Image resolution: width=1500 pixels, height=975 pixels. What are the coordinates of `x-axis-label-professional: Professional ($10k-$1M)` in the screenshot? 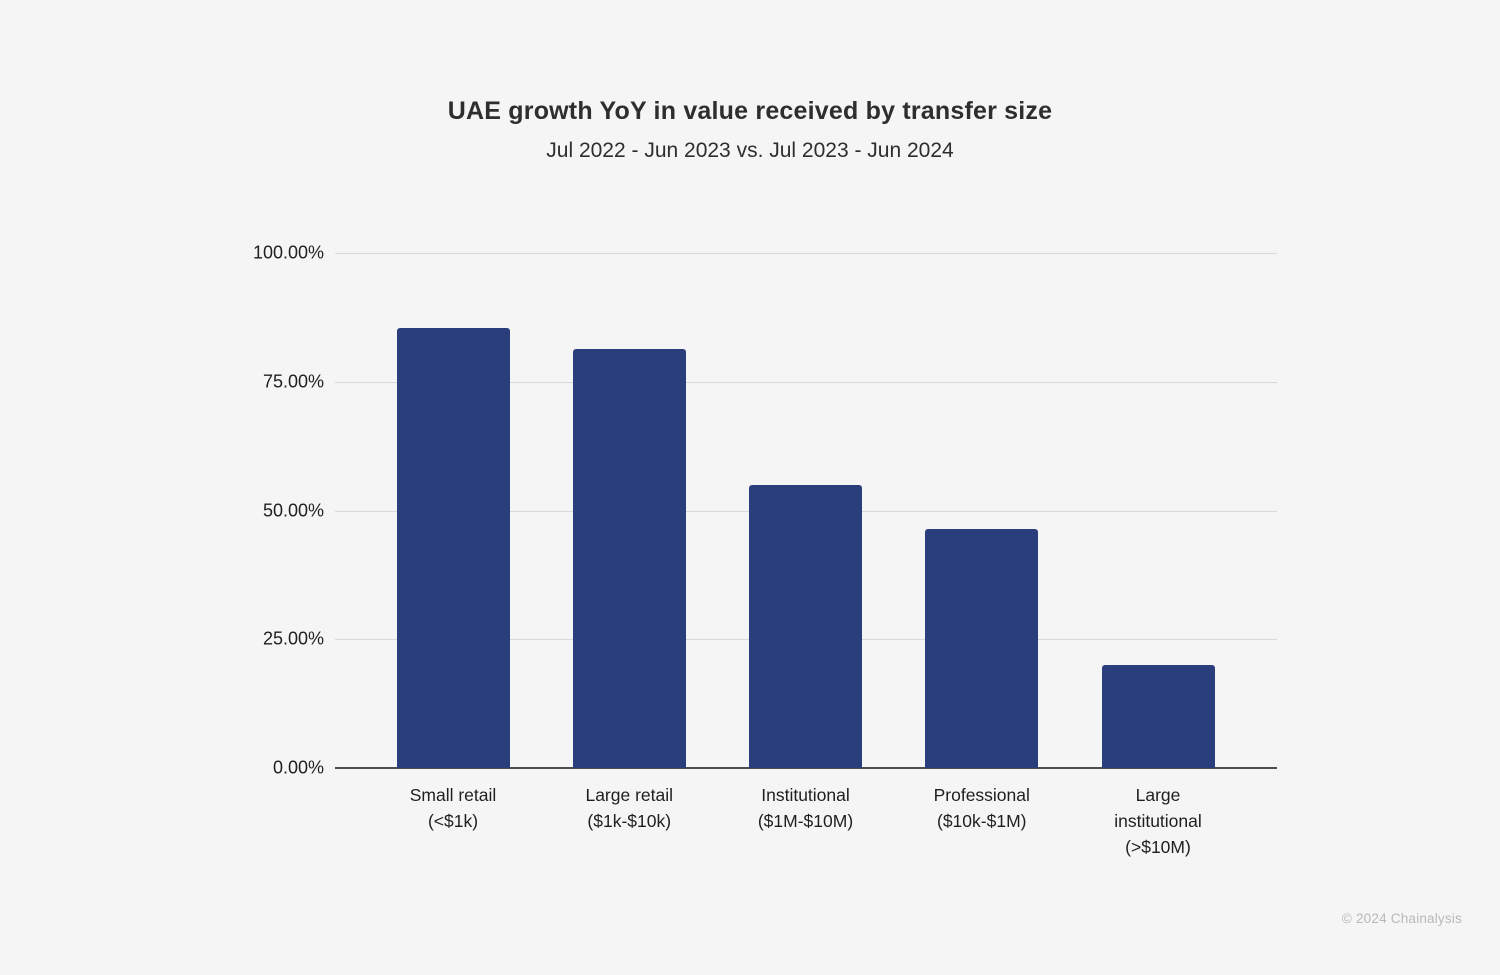 It's located at (981, 808).